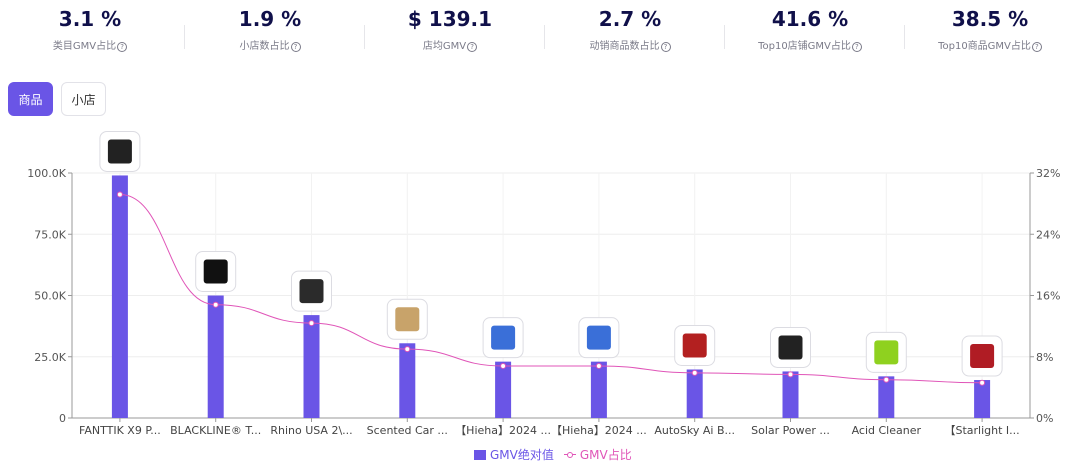  I want to click on y-left-tick-label: 0, so click(62, 418).